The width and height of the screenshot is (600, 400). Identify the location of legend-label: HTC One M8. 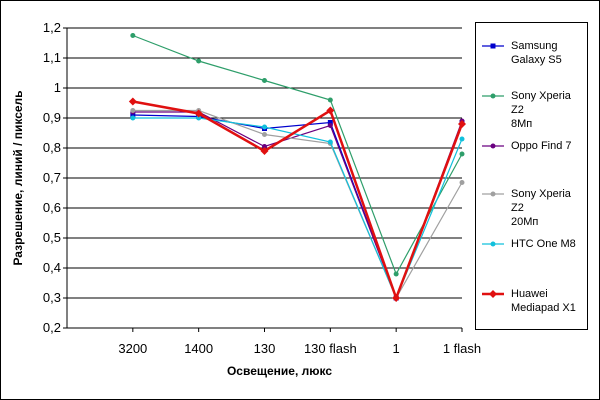
(543, 244).